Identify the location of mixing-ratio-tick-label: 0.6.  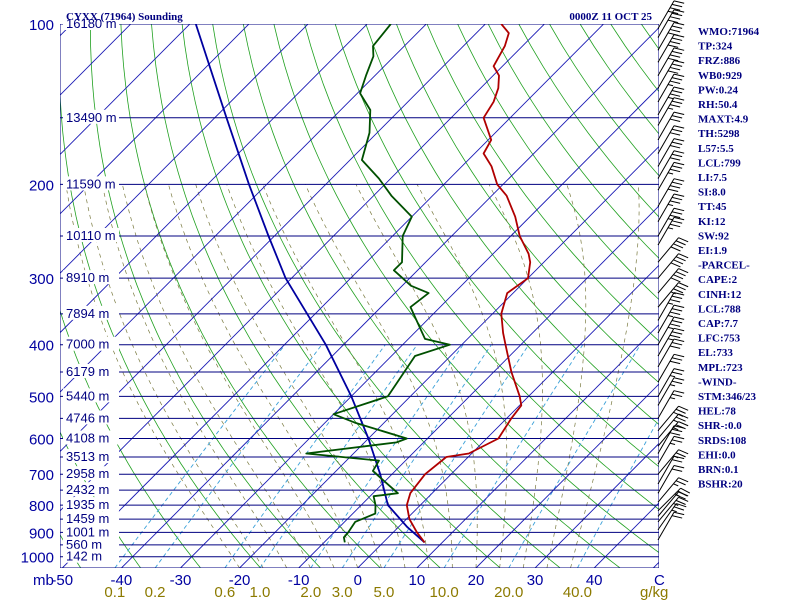
(224, 592).